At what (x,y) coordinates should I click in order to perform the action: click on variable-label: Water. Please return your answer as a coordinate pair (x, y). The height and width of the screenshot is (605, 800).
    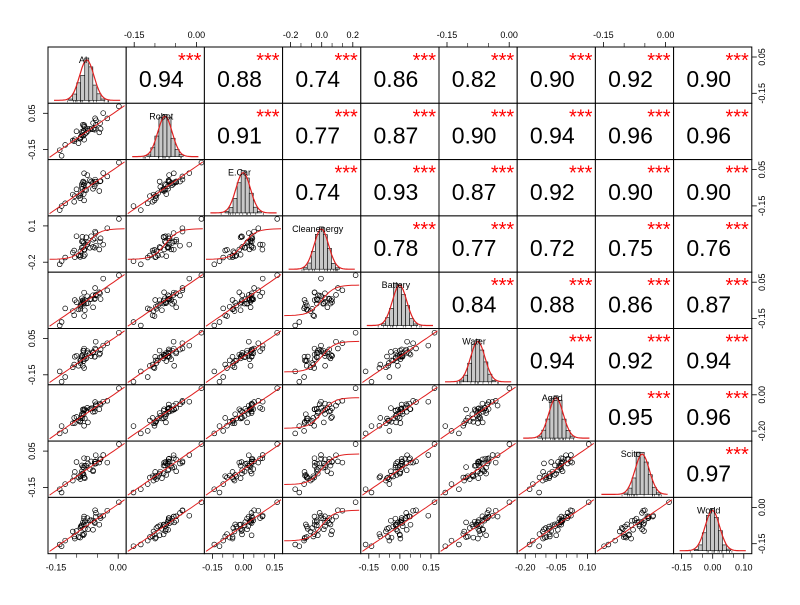
    Looking at the image, I should click on (474, 342).